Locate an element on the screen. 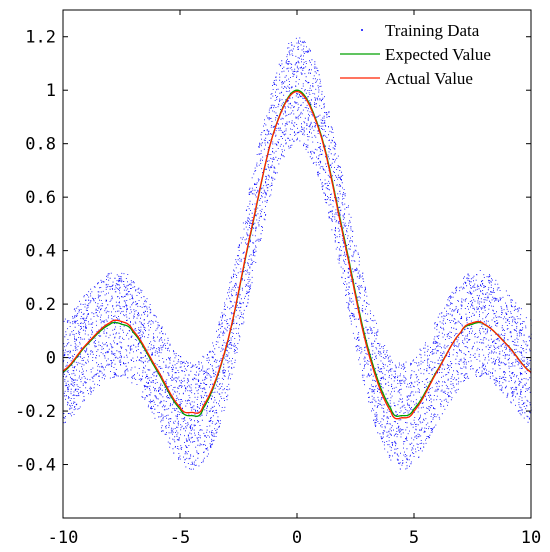 The image size is (550, 552). legend-label-actual-value: Actual Value is located at coordinates (429, 78).